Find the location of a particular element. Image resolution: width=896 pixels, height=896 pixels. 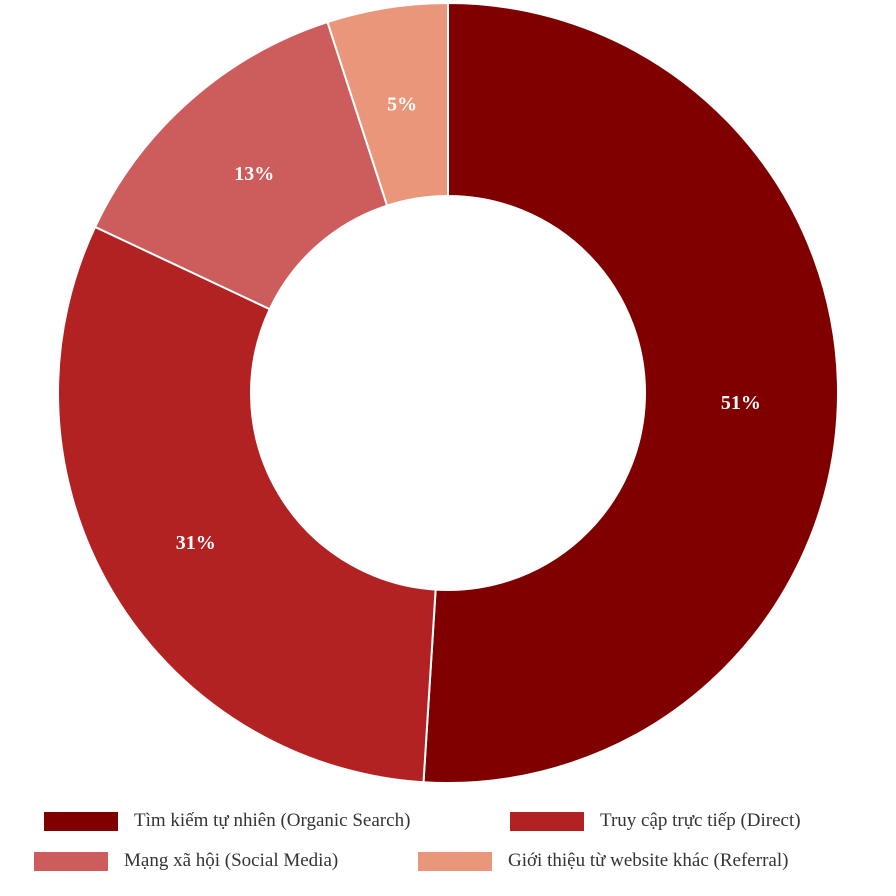

legend-item-social: Mạng xã hội (Social Media) is located at coordinates (186, 861).